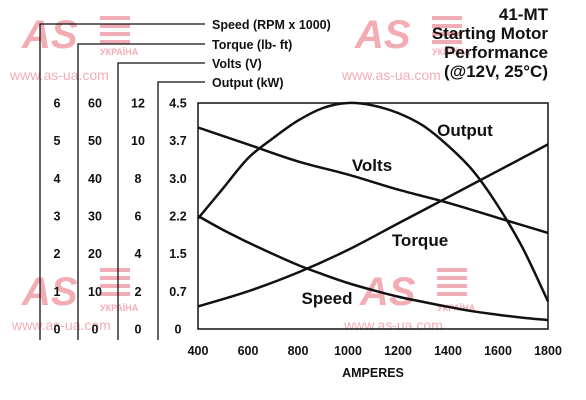 The height and width of the screenshot is (400, 586). Describe the element at coordinates (375, 351) in the screenshot. I see `x-axis-ticks: 400 600 800 1000 1200 1400 1600 1800` at that location.